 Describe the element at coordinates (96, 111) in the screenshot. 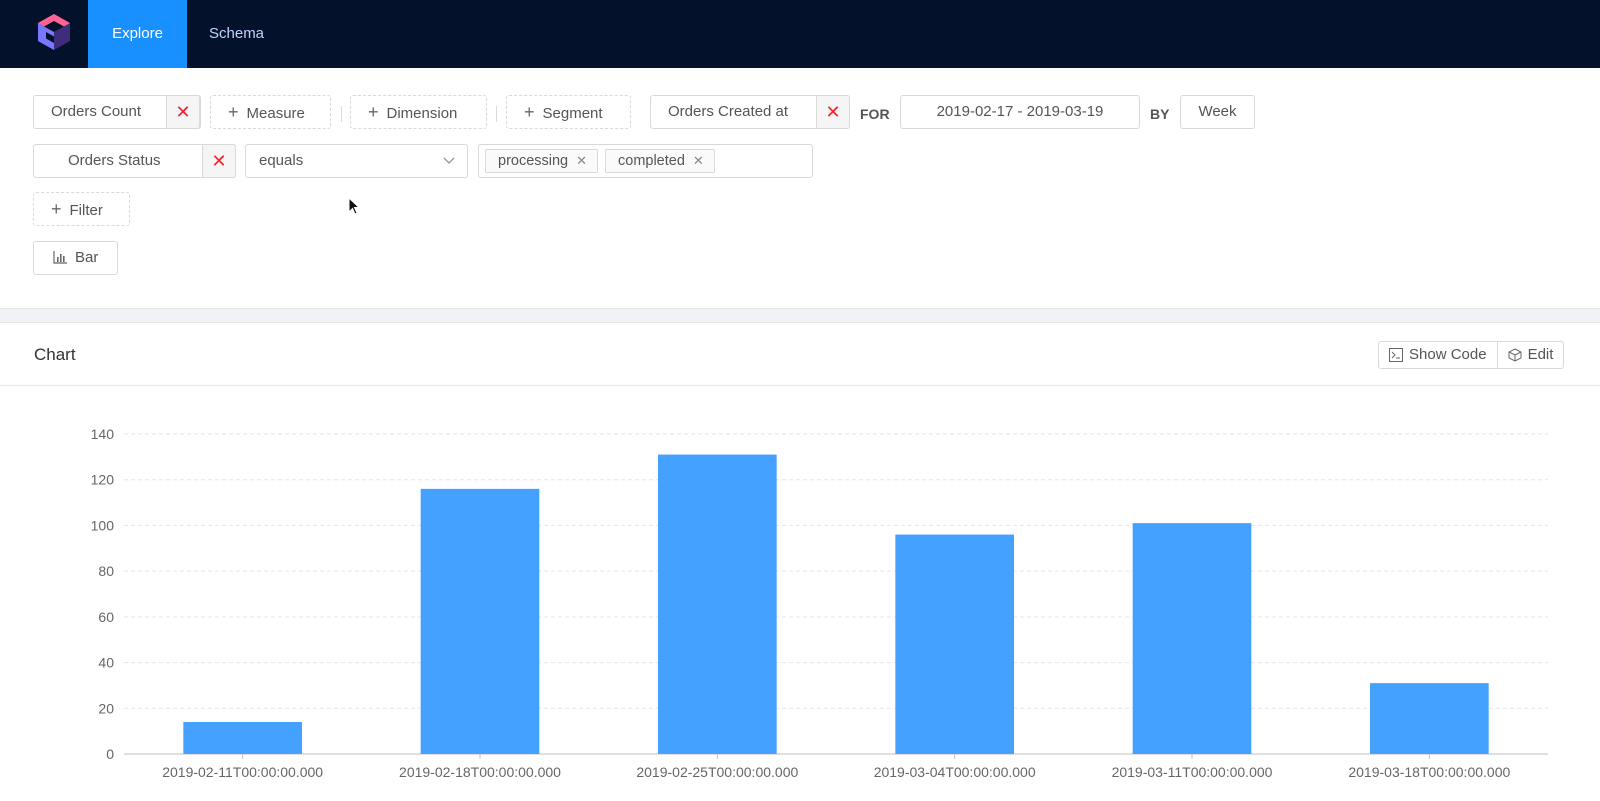

I see `measure-chip-label: Orders Count` at that location.